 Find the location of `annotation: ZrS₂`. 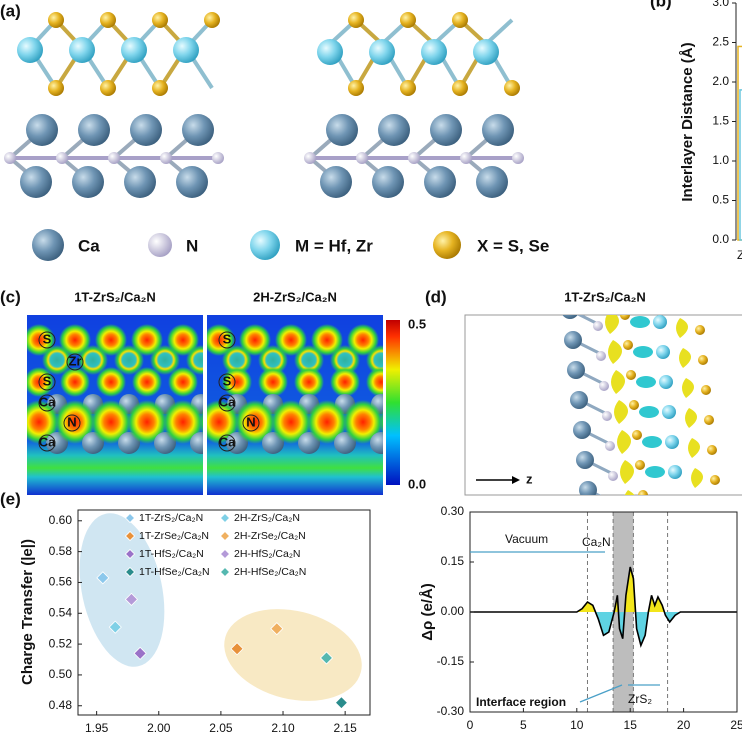

annotation: ZrS₂ is located at coordinates (640, 699).